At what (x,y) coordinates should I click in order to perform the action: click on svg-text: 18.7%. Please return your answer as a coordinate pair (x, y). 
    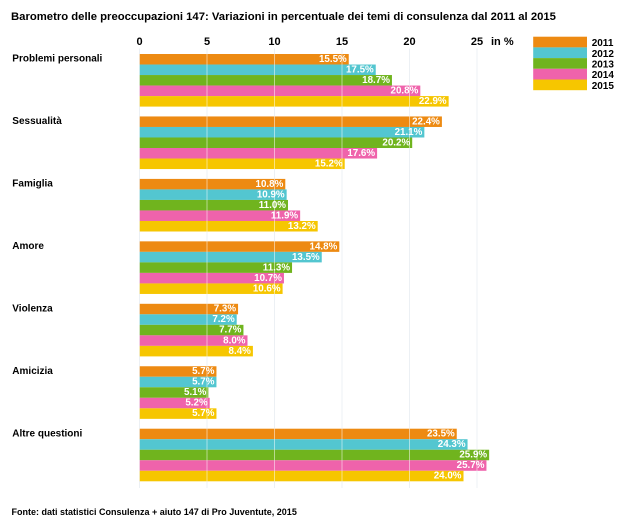
    Looking at the image, I should click on (376, 80).